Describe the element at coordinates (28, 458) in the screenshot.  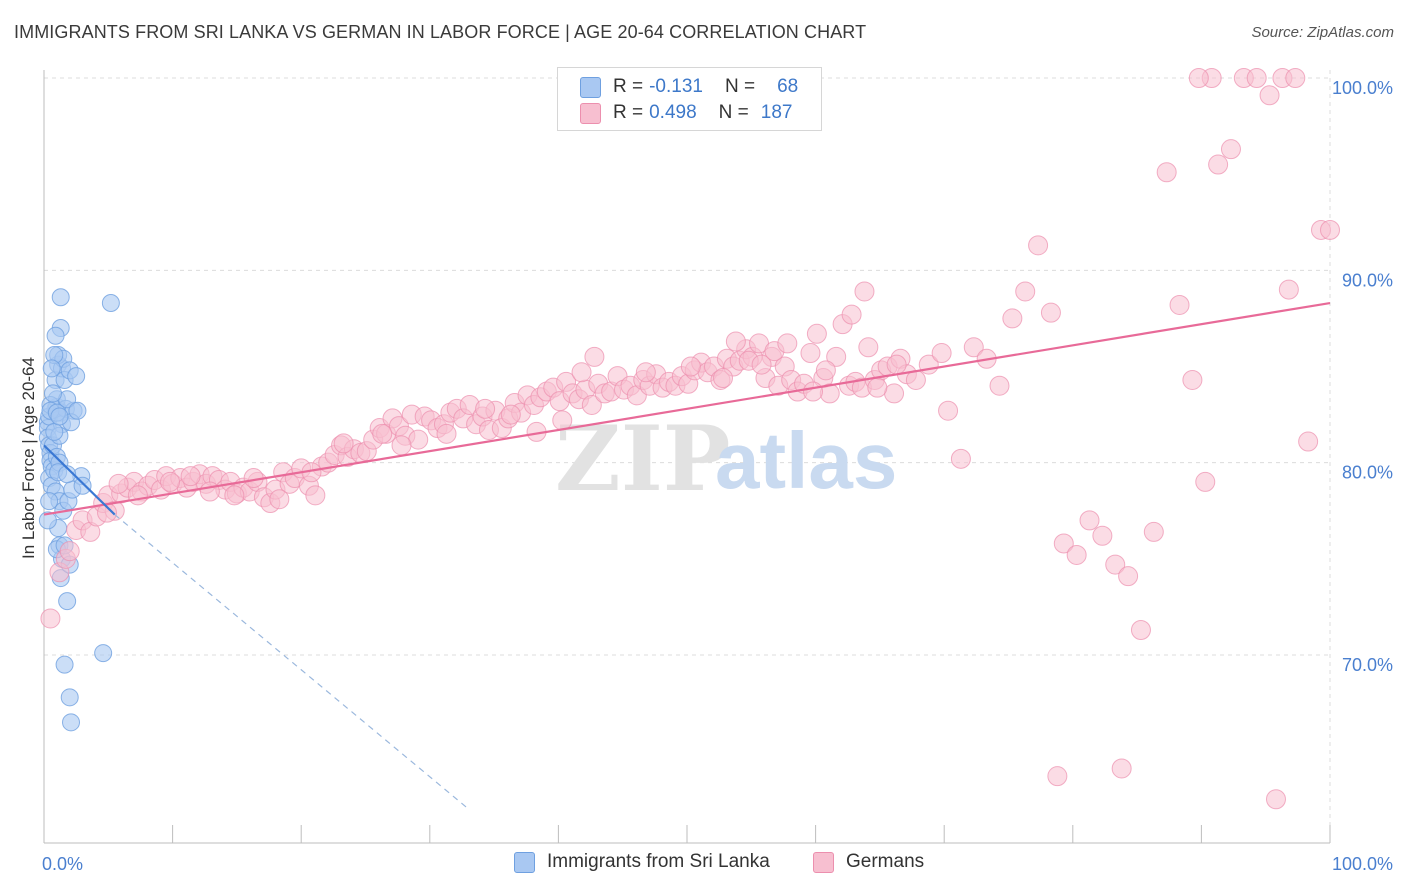
I see `y-axis-label: In Labor Force | Age 20-64` at that location.